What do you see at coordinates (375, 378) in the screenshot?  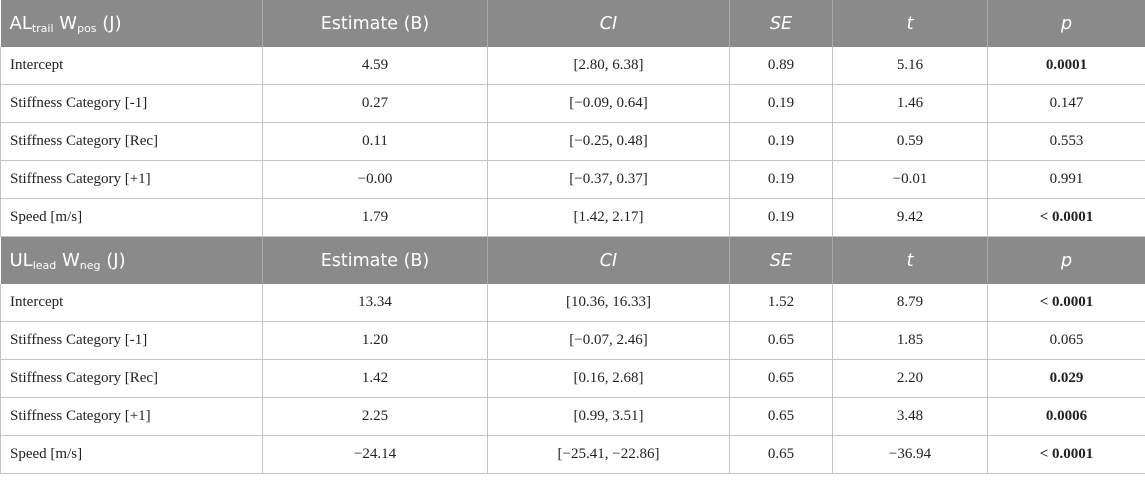 I see `cell-estimate: 1.42` at bounding box center [375, 378].